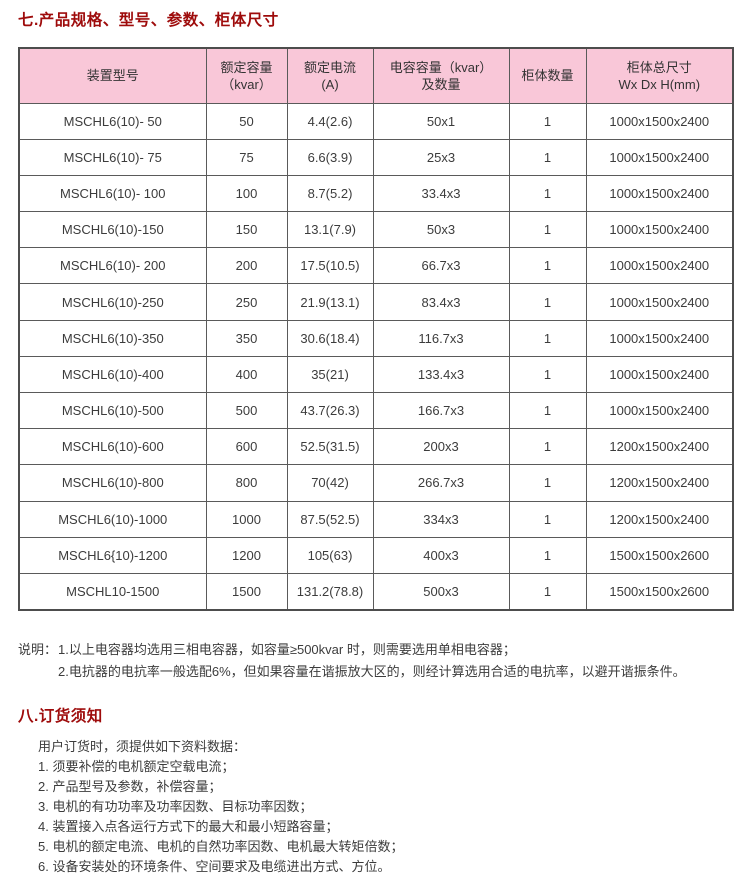  What do you see at coordinates (330, 338) in the screenshot?
I see `table-cell: 30.6(18.4)` at bounding box center [330, 338].